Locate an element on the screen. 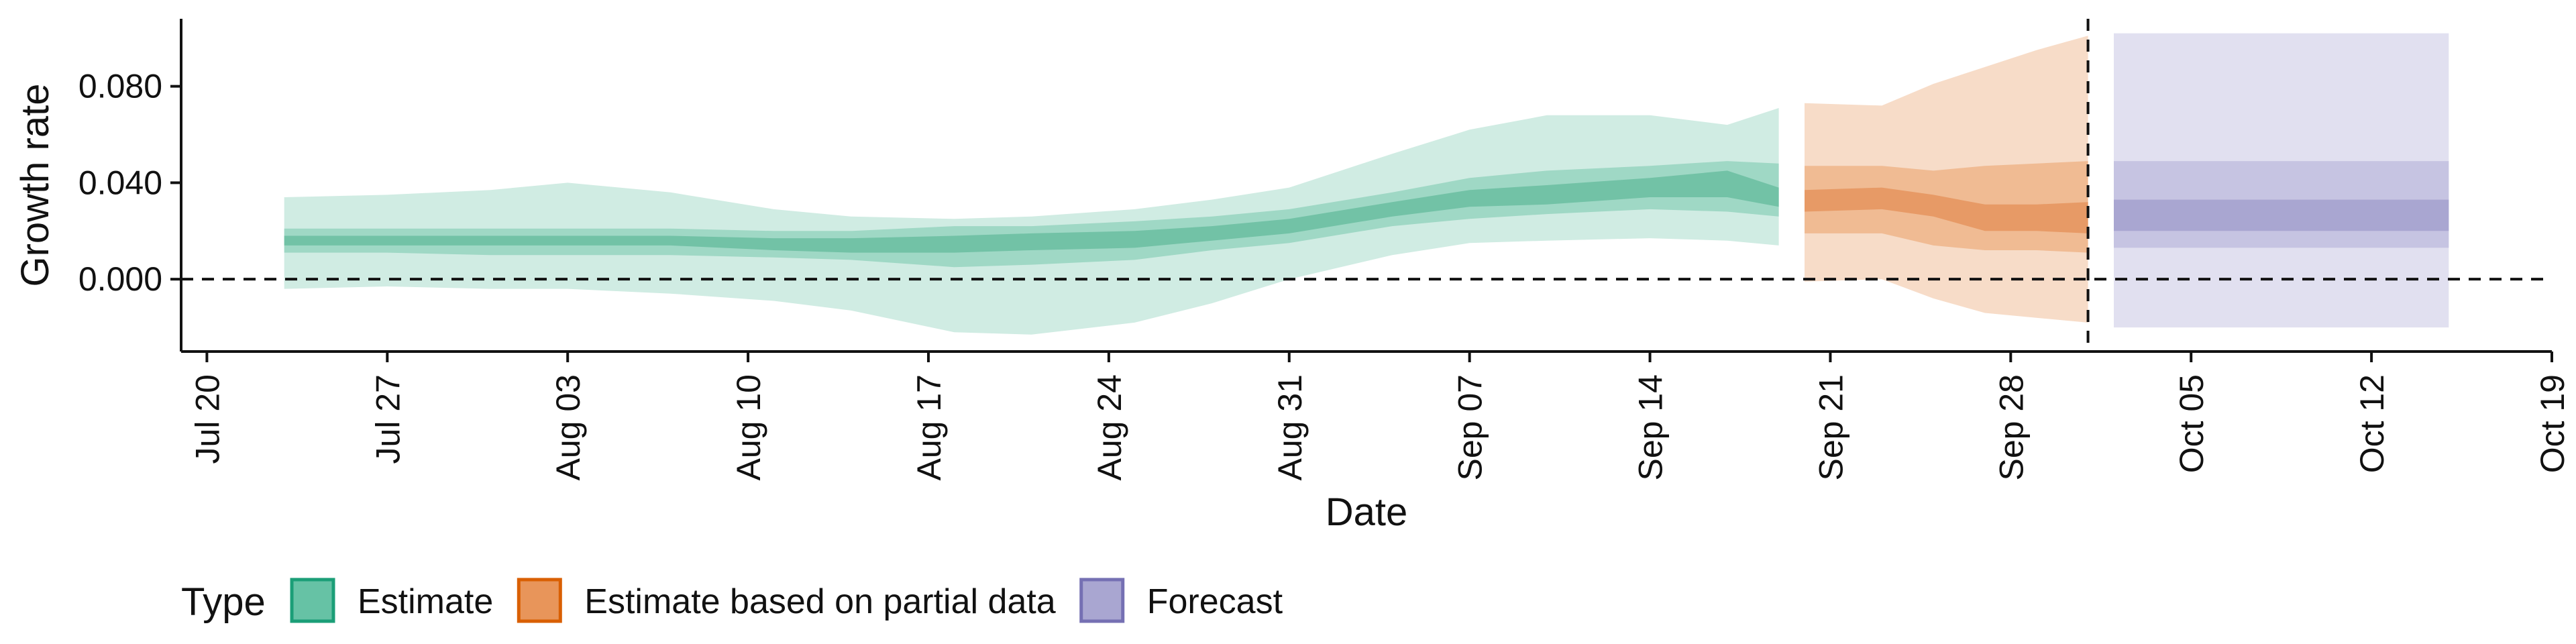 This screenshot has height=644, width=2576. x-axis-title: Date is located at coordinates (1367, 512).